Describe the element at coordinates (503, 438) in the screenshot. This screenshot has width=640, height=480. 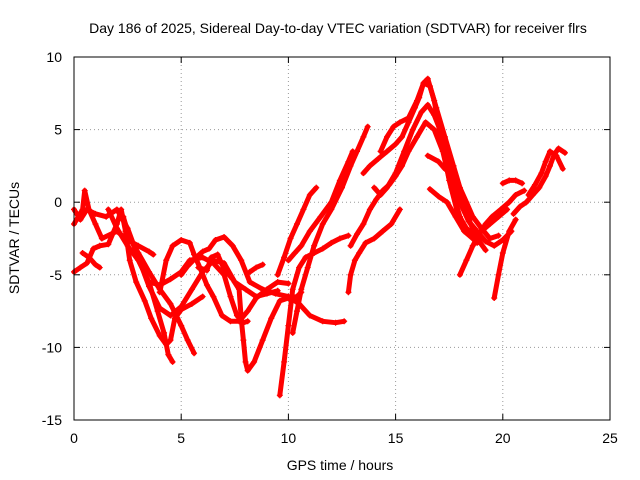
I see `x-tick-label: 20` at that location.